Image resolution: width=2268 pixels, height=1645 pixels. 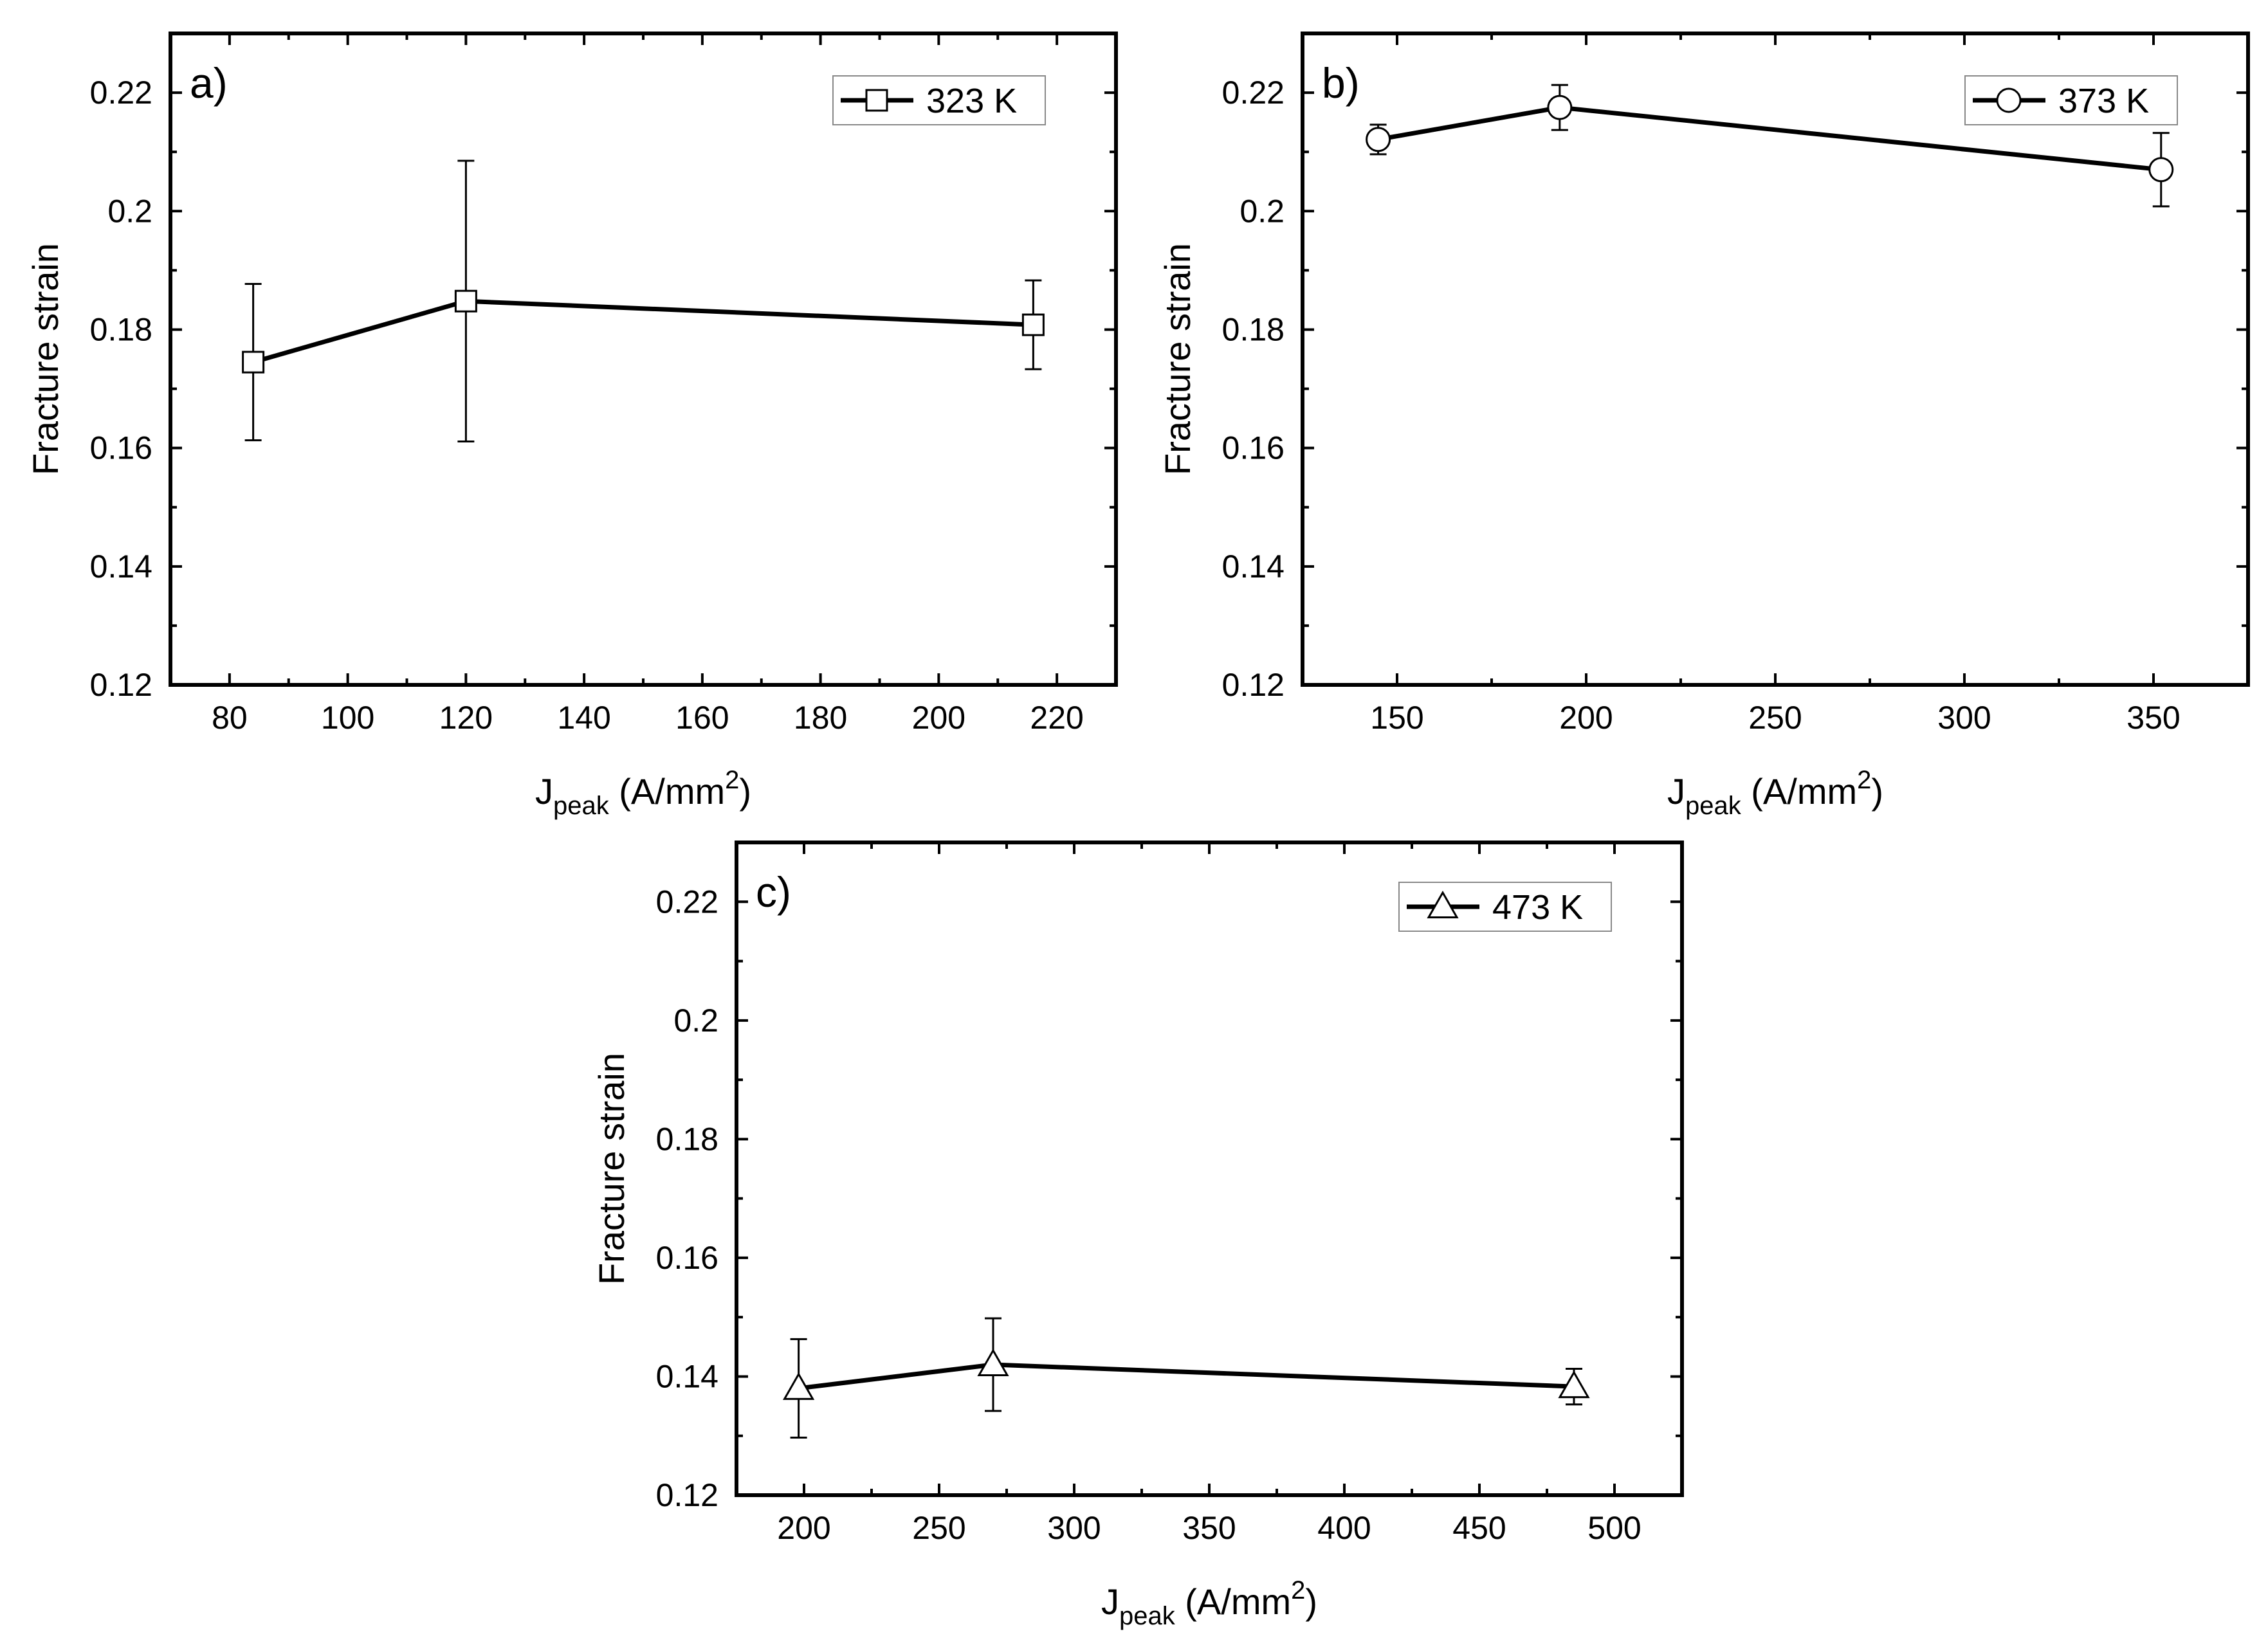 I want to click on x-tick-label: 400, so click(x=1344, y=1528).